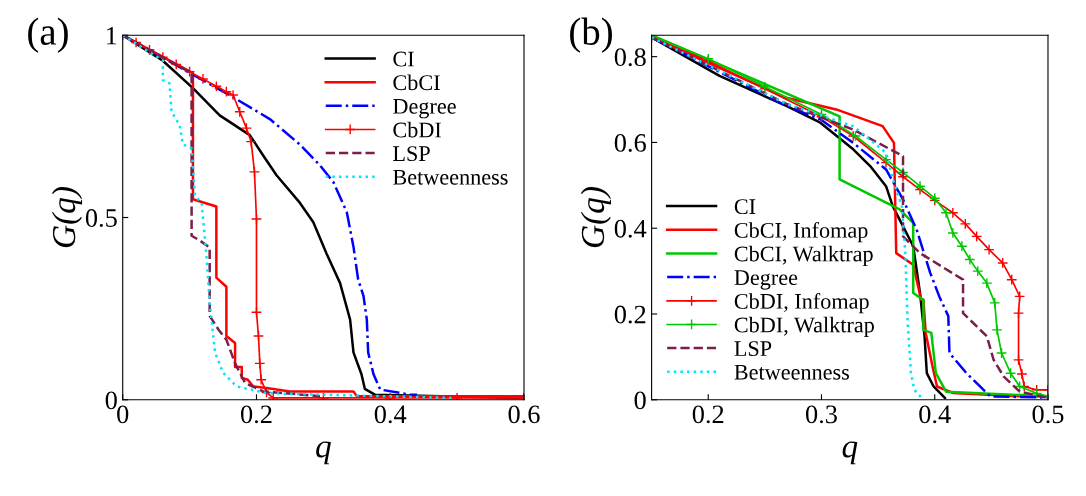 This screenshot has width=1086, height=496. Describe the element at coordinates (417, 129) in the screenshot. I see `legend-label: CbDI` at that location.